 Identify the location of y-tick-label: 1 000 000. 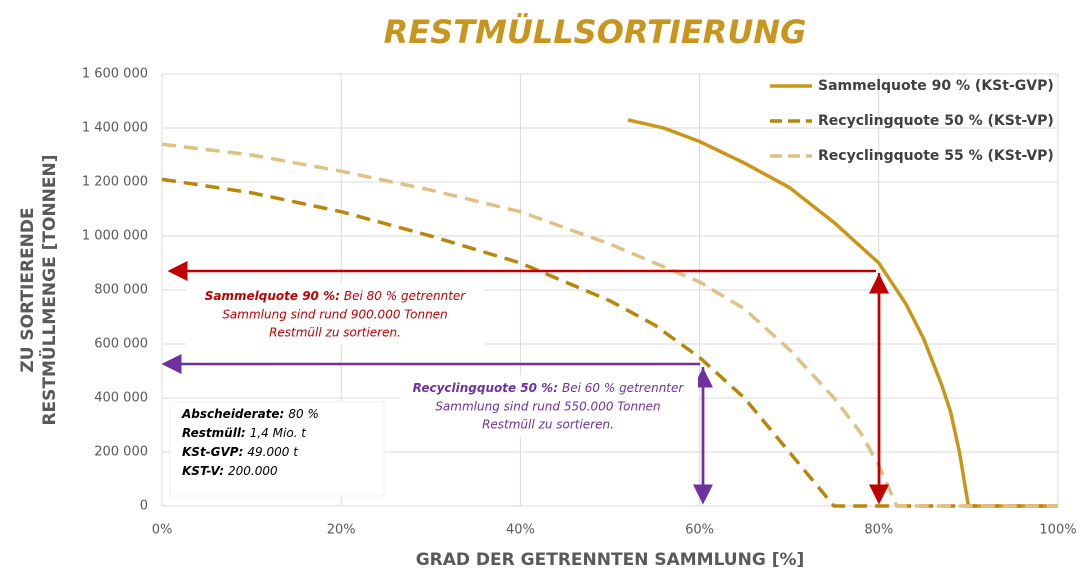
(115, 236).